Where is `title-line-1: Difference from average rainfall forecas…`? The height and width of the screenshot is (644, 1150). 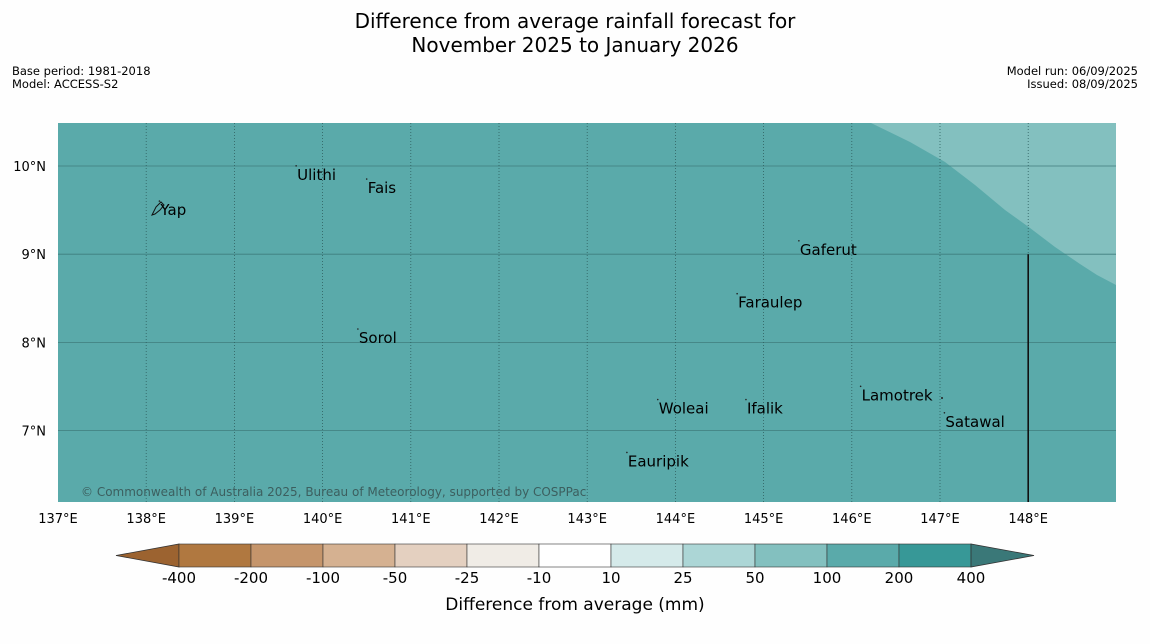 title-line-1: Difference from average rainfall forecas… is located at coordinates (575, 21).